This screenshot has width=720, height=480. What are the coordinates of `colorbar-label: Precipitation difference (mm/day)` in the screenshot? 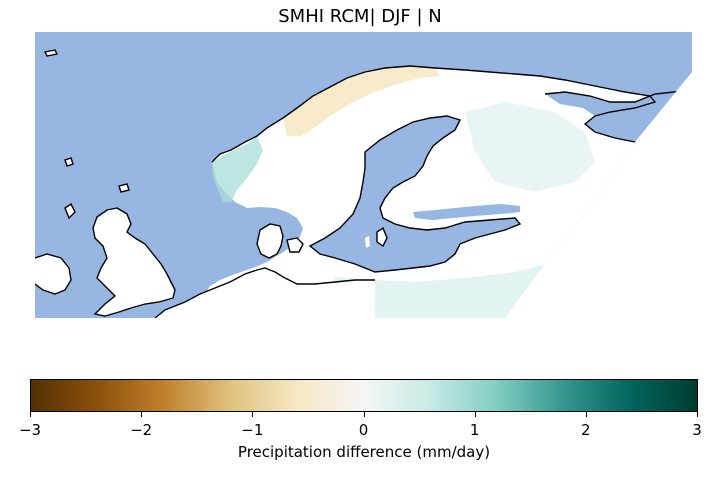 It's located at (364, 452).